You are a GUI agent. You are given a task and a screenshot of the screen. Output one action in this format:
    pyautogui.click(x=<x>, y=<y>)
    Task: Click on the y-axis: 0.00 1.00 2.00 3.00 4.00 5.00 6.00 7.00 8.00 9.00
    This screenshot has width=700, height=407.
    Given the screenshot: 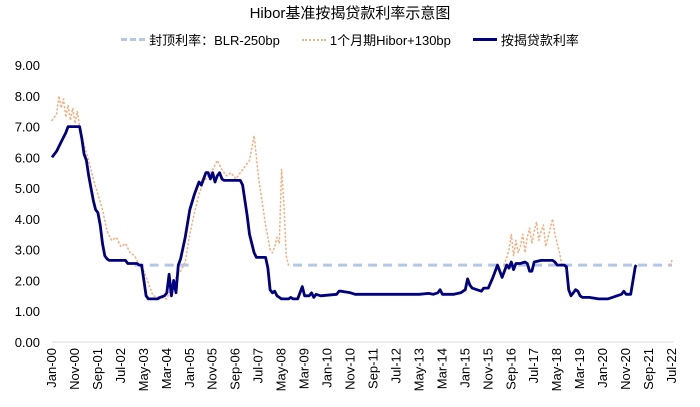 What is the action you would take?
    pyautogui.click(x=27, y=204)
    